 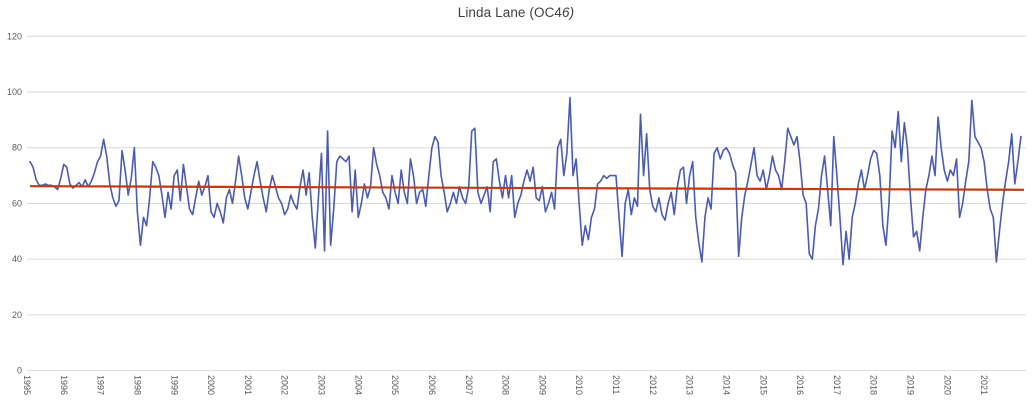 I want to click on x-tick-label: 2006, so click(x=432, y=385).